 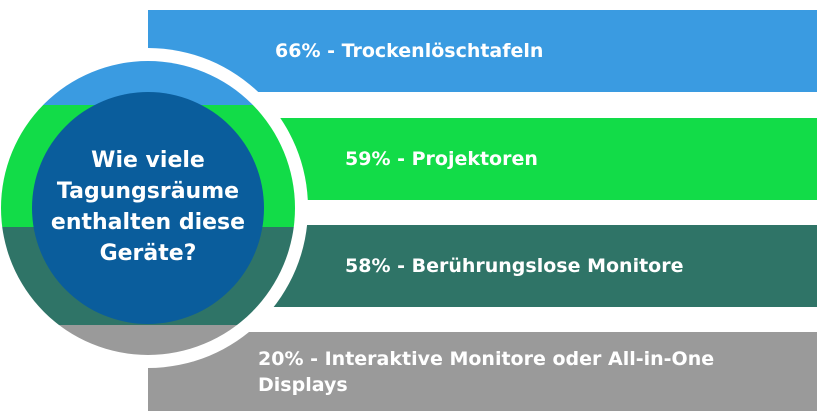 I want to click on item-label: 58% - Berührungslose Monitore, so click(x=514, y=266).